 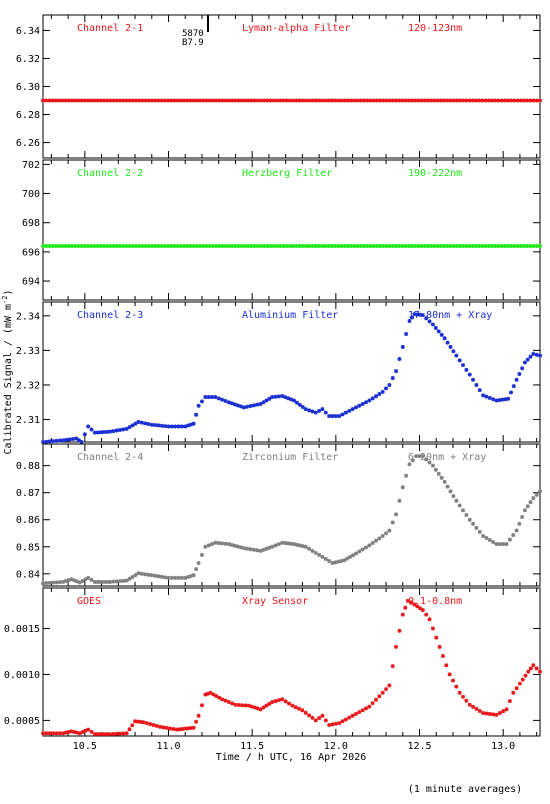 I want to click on y-tick-label: 700, so click(x=31, y=194).